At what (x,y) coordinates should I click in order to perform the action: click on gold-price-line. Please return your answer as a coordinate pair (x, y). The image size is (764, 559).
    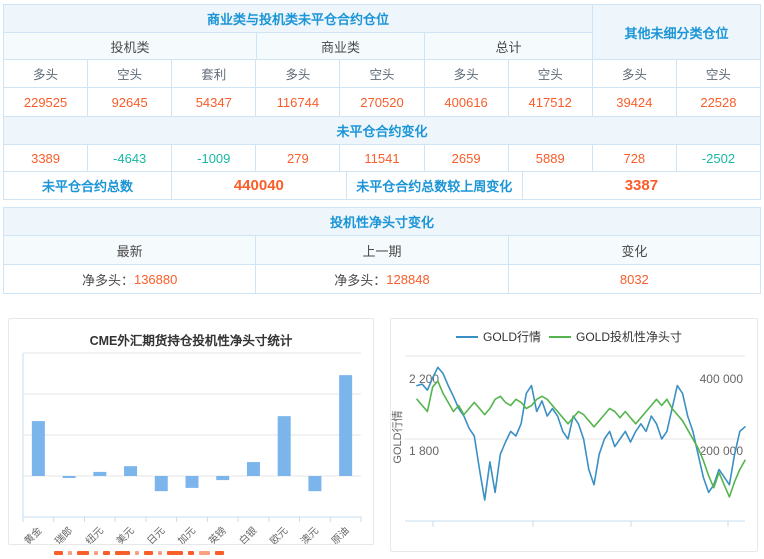
    Looking at the image, I should click on (581, 433).